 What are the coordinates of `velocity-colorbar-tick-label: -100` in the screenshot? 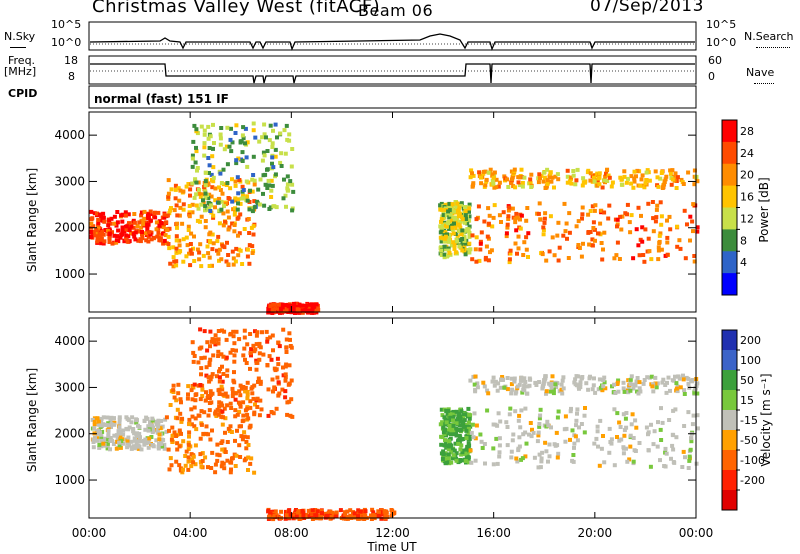 It's located at (752, 460).